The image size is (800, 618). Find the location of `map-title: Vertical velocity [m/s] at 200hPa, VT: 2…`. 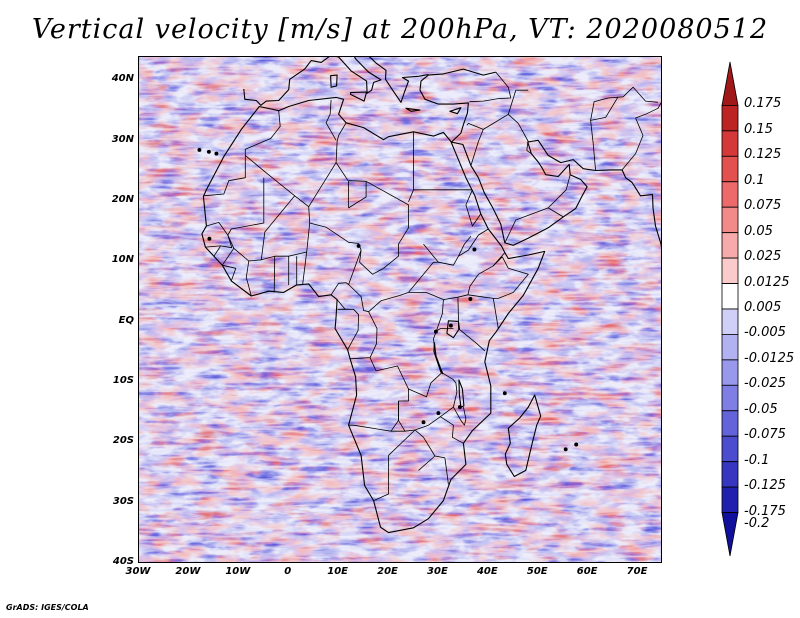

map-title: Vertical velocity [m/s] at 200hPa, VT: 2… is located at coordinates (400, 29).